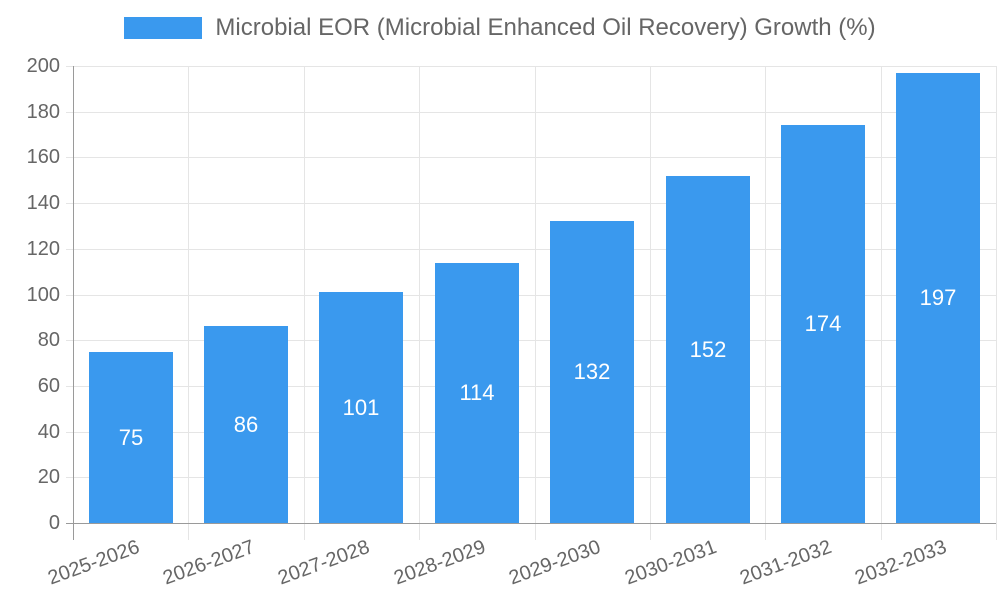 This screenshot has height=600, width=1000. I want to click on bar: 132, so click(592, 372).